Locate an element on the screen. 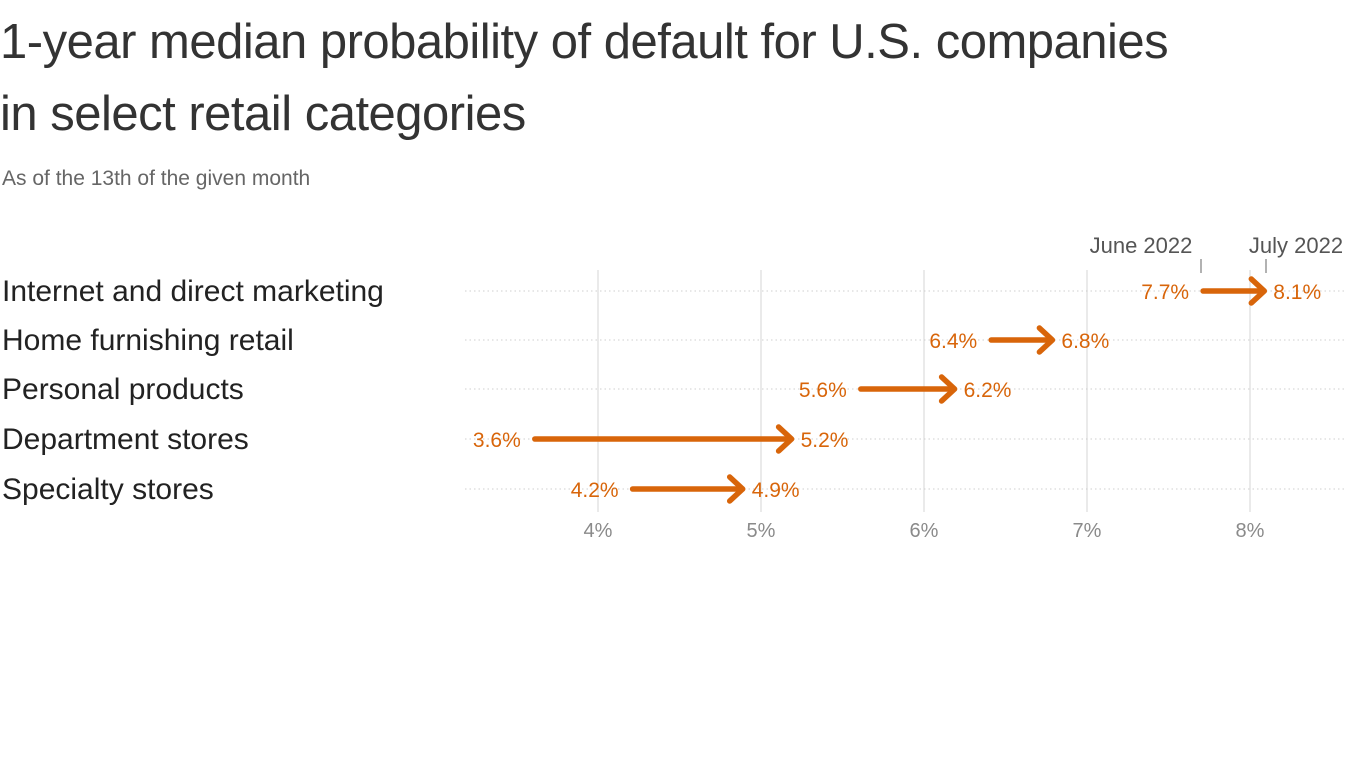  x-tick-label: 8% is located at coordinates (1250, 531).